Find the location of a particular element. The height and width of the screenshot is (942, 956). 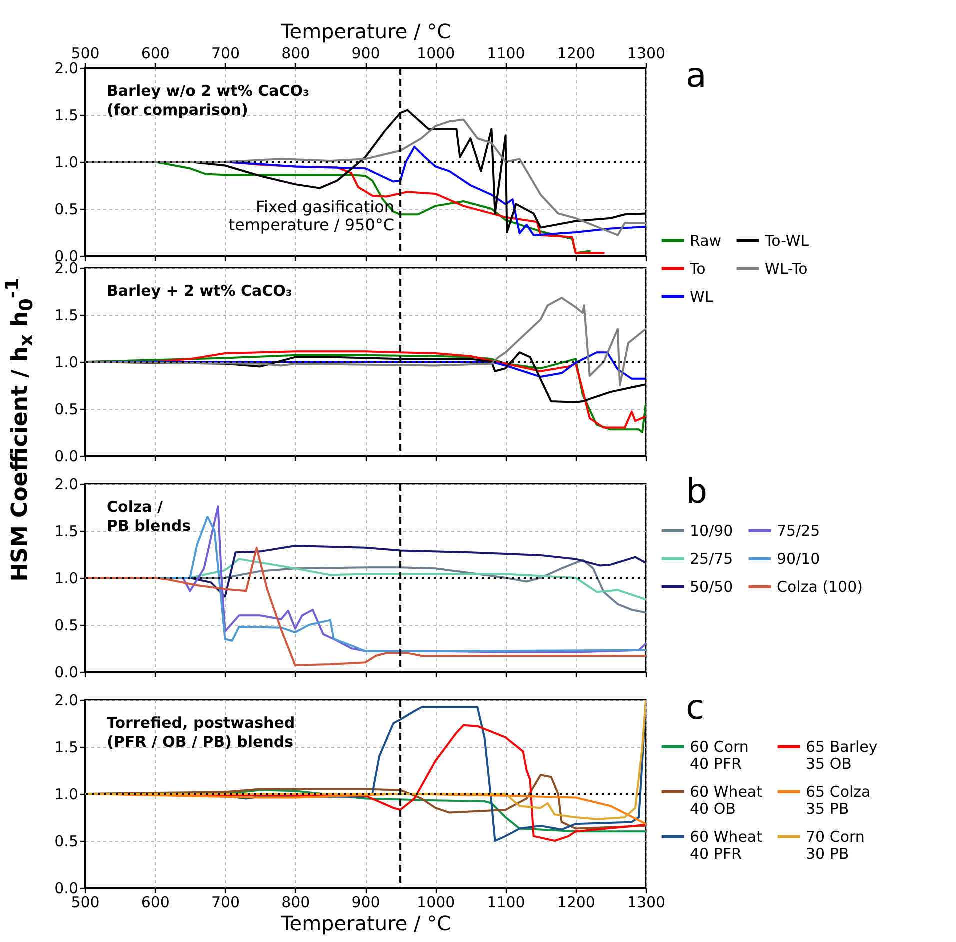

x-tick-label: 1100 is located at coordinates (506, 903).